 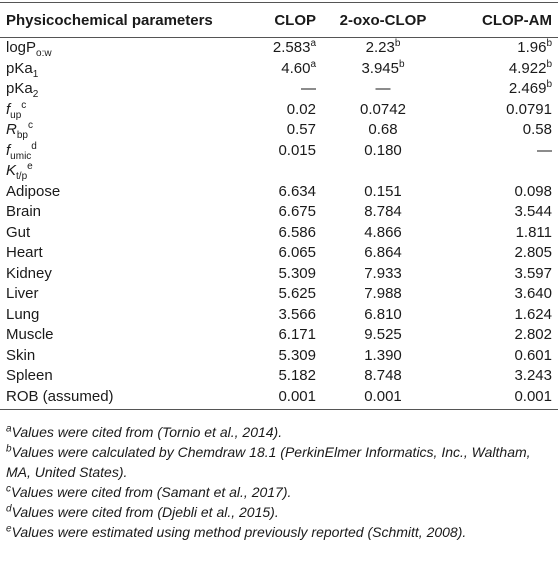 What do you see at coordinates (115, 20) in the screenshot?
I see `column-header: Physicochemical parameters` at bounding box center [115, 20].